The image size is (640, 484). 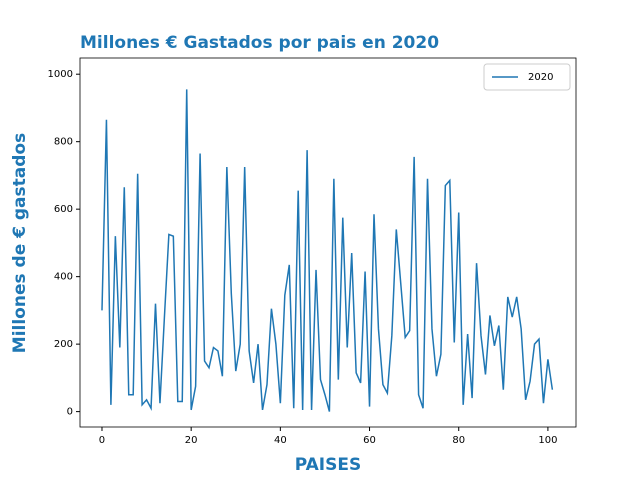 What do you see at coordinates (547, 440) in the screenshot?
I see `x-tick-label: 100` at bounding box center [547, 440].